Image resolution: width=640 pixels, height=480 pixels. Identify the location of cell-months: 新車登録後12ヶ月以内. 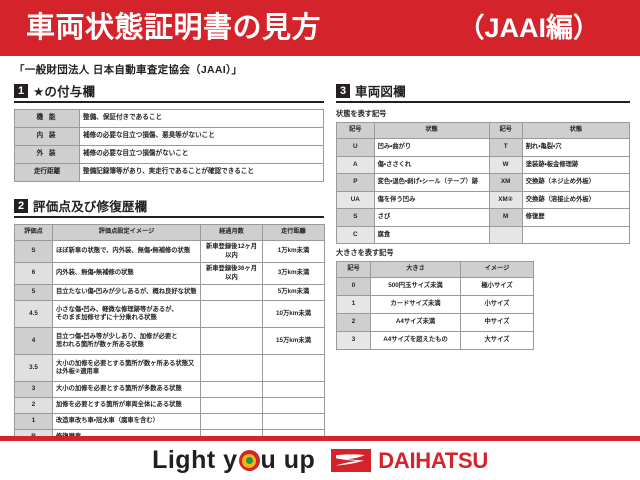
(231, 251).